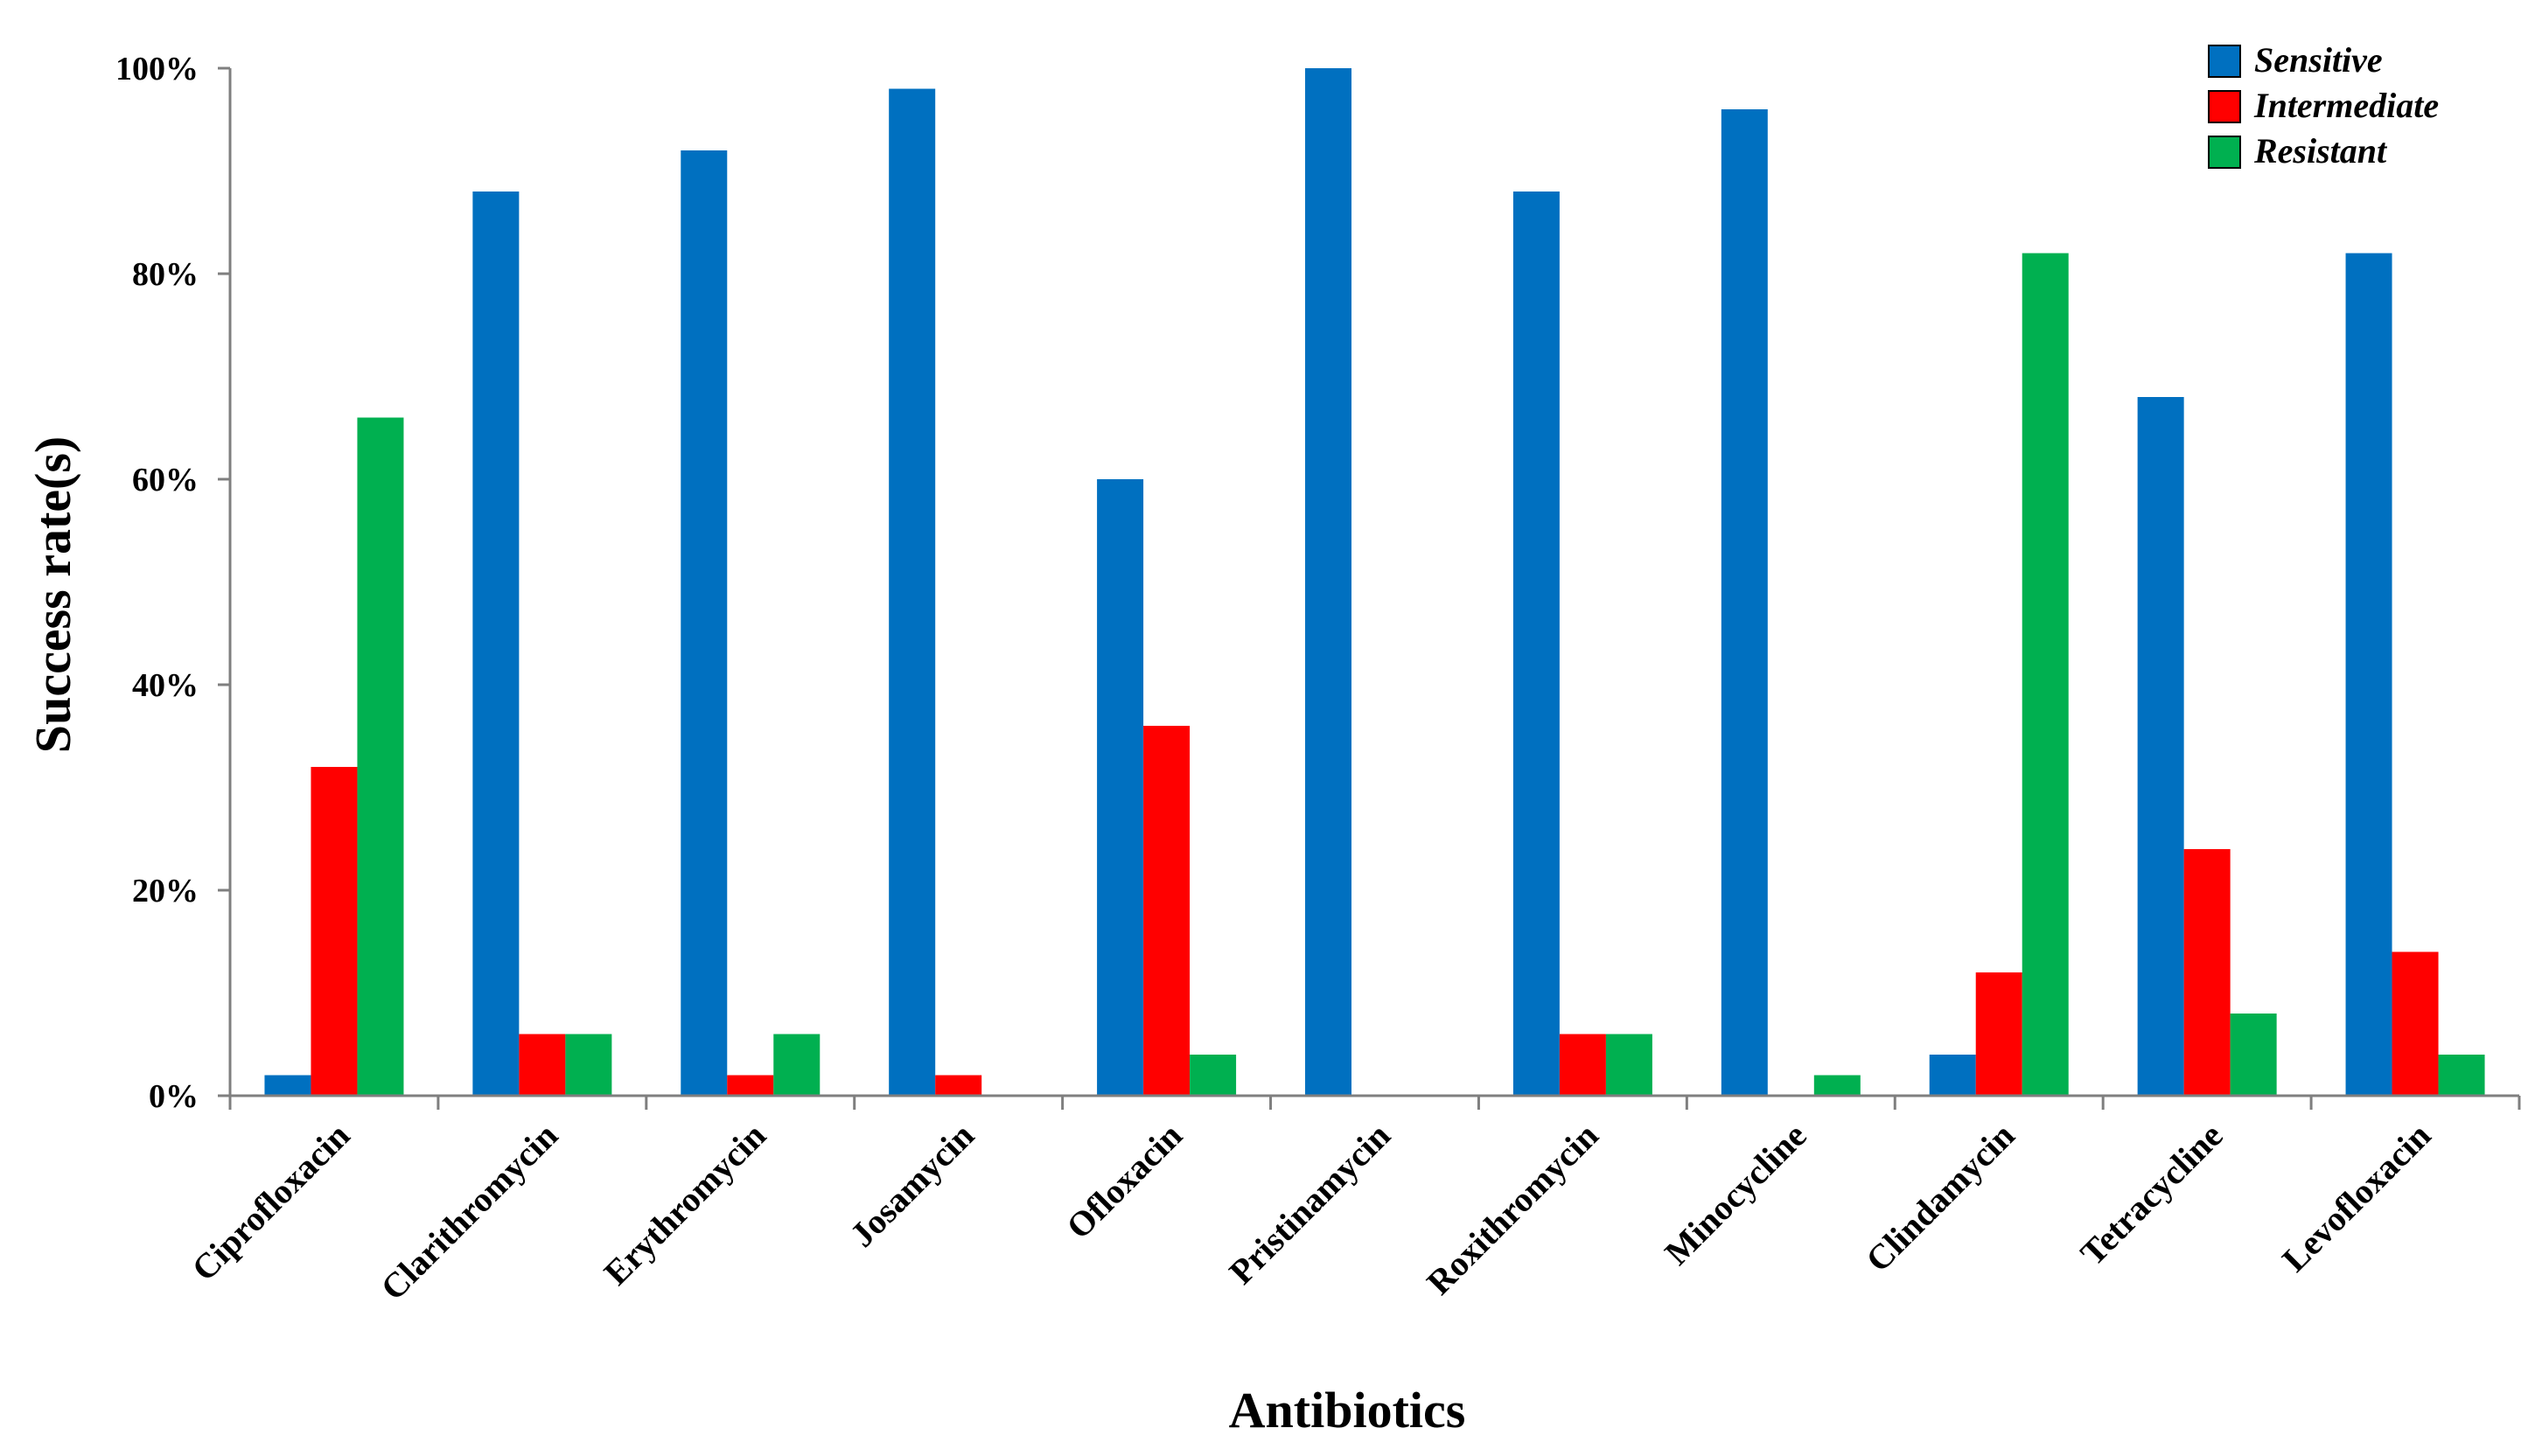 Image resolution: width=2542 pixels, height=1456 pixels. What do you see at coordinates (172, 583) in the screenshot?
I see `y-axis-ticks: 0% 20% 40% 60% 80% 100%` at bounding box center [172, 583].